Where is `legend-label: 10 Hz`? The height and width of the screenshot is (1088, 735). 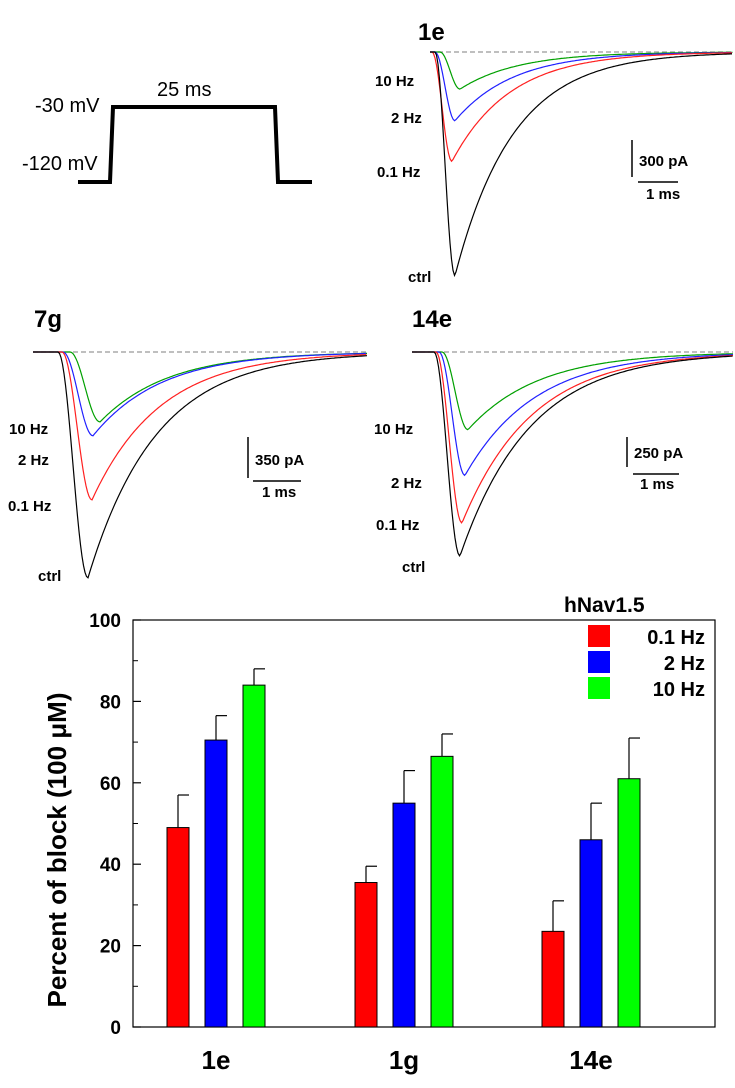 legend-label: 10 Hz is located at coordinates (679, 690).